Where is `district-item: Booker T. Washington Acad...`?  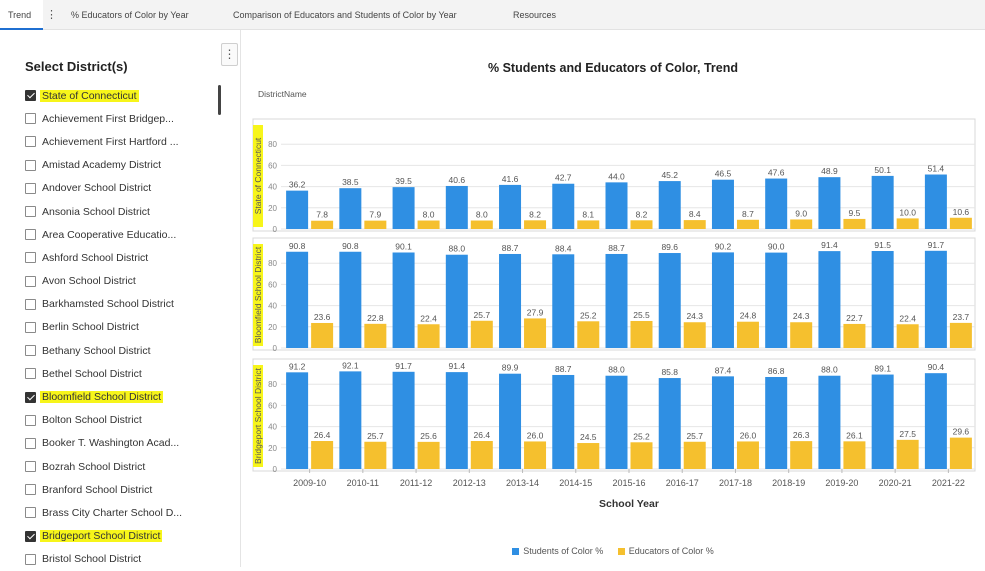
district-item: Booker T. Washington Acad... is located at coordinates (122, 443).